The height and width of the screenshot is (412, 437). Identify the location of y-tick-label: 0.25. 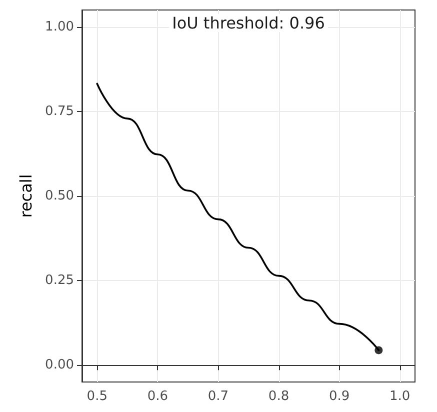
(59, 280).